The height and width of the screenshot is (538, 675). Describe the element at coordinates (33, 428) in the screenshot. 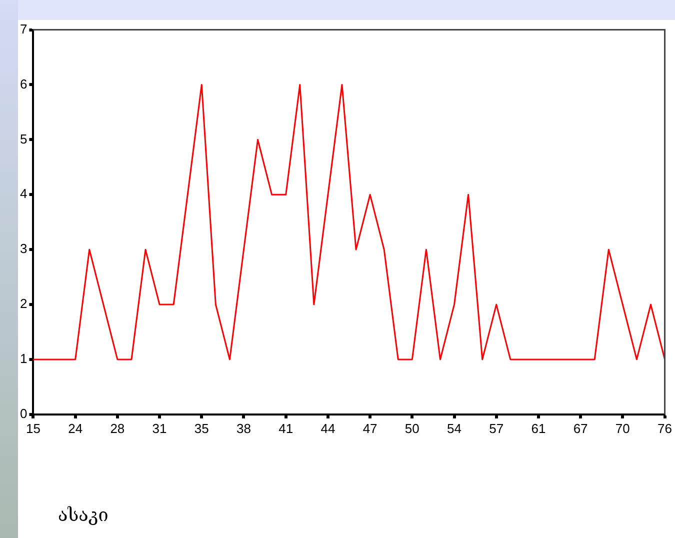

I see `x-tick-label: 15` at that location.